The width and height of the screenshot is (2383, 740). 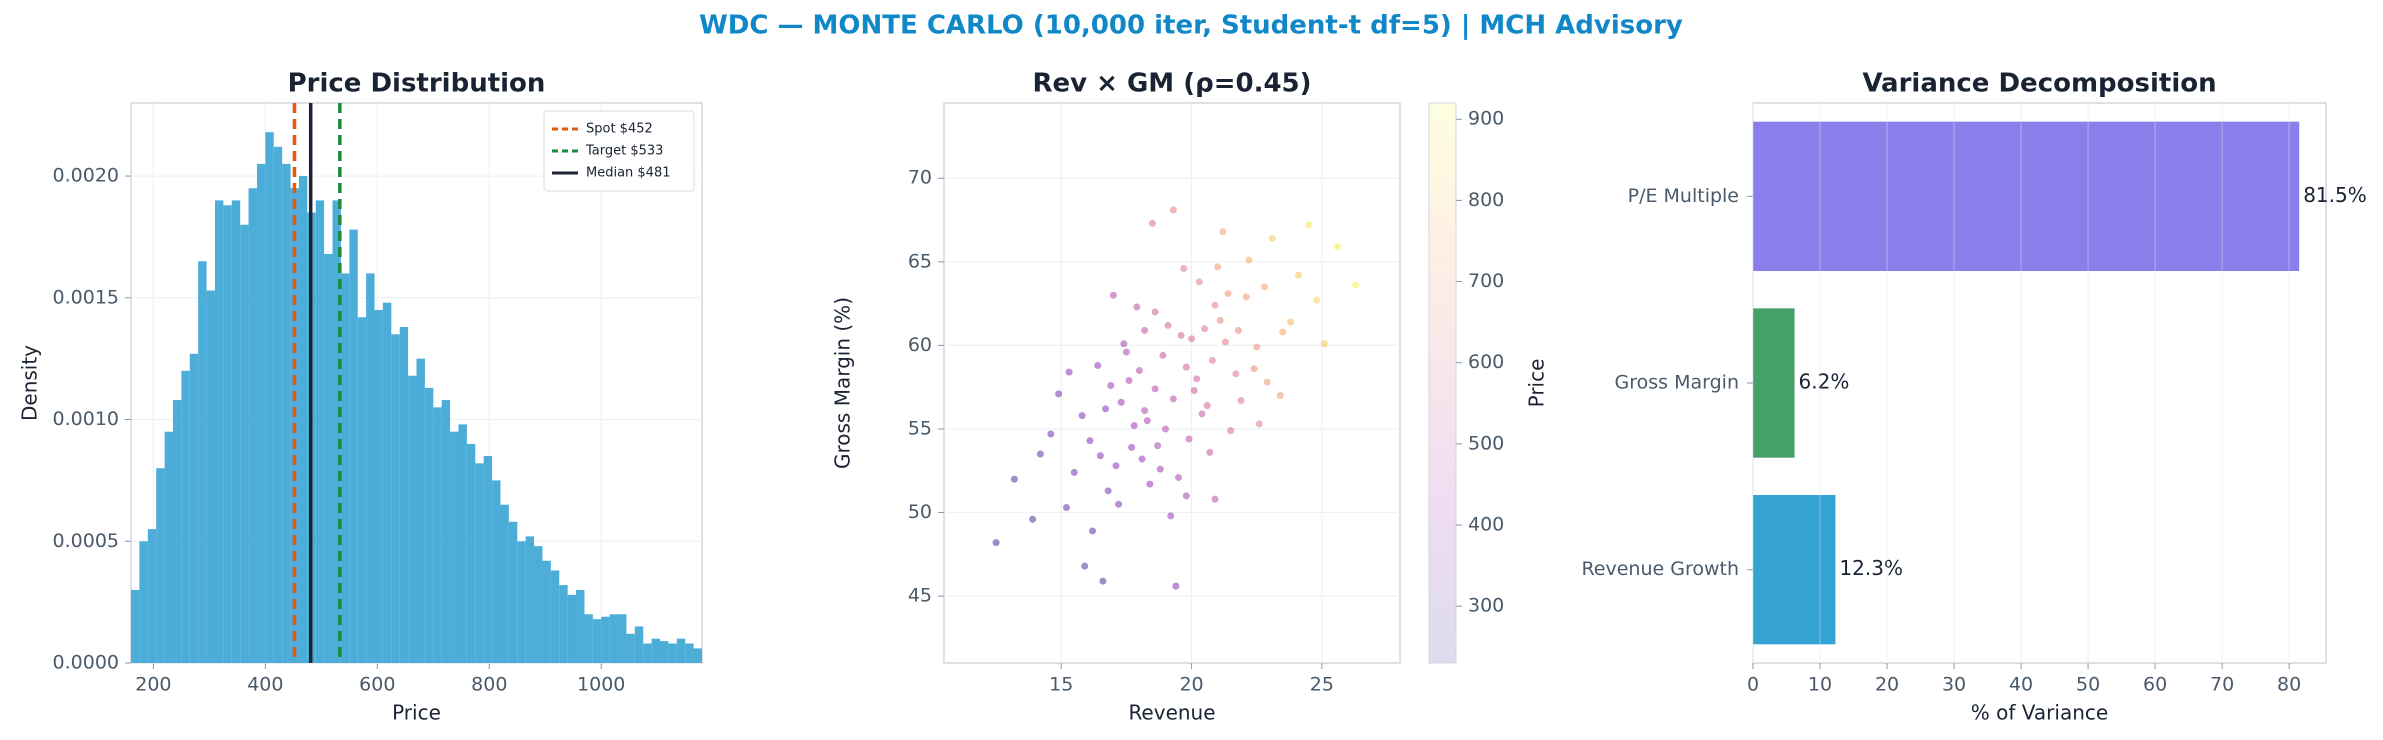 I want to click on x-axis-label: Revenue, so click(x=1171, y=713).